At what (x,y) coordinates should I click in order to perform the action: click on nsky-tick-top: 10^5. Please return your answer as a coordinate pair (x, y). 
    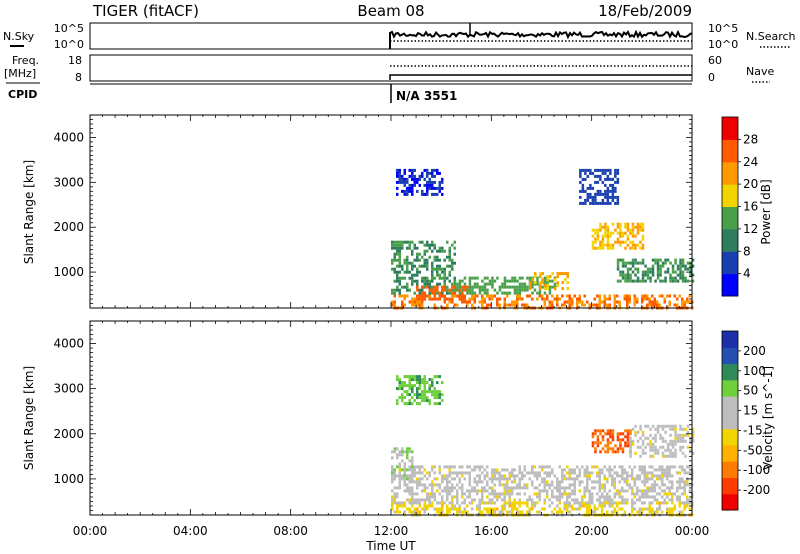
    Looking at the image, I should click on (69, 28).